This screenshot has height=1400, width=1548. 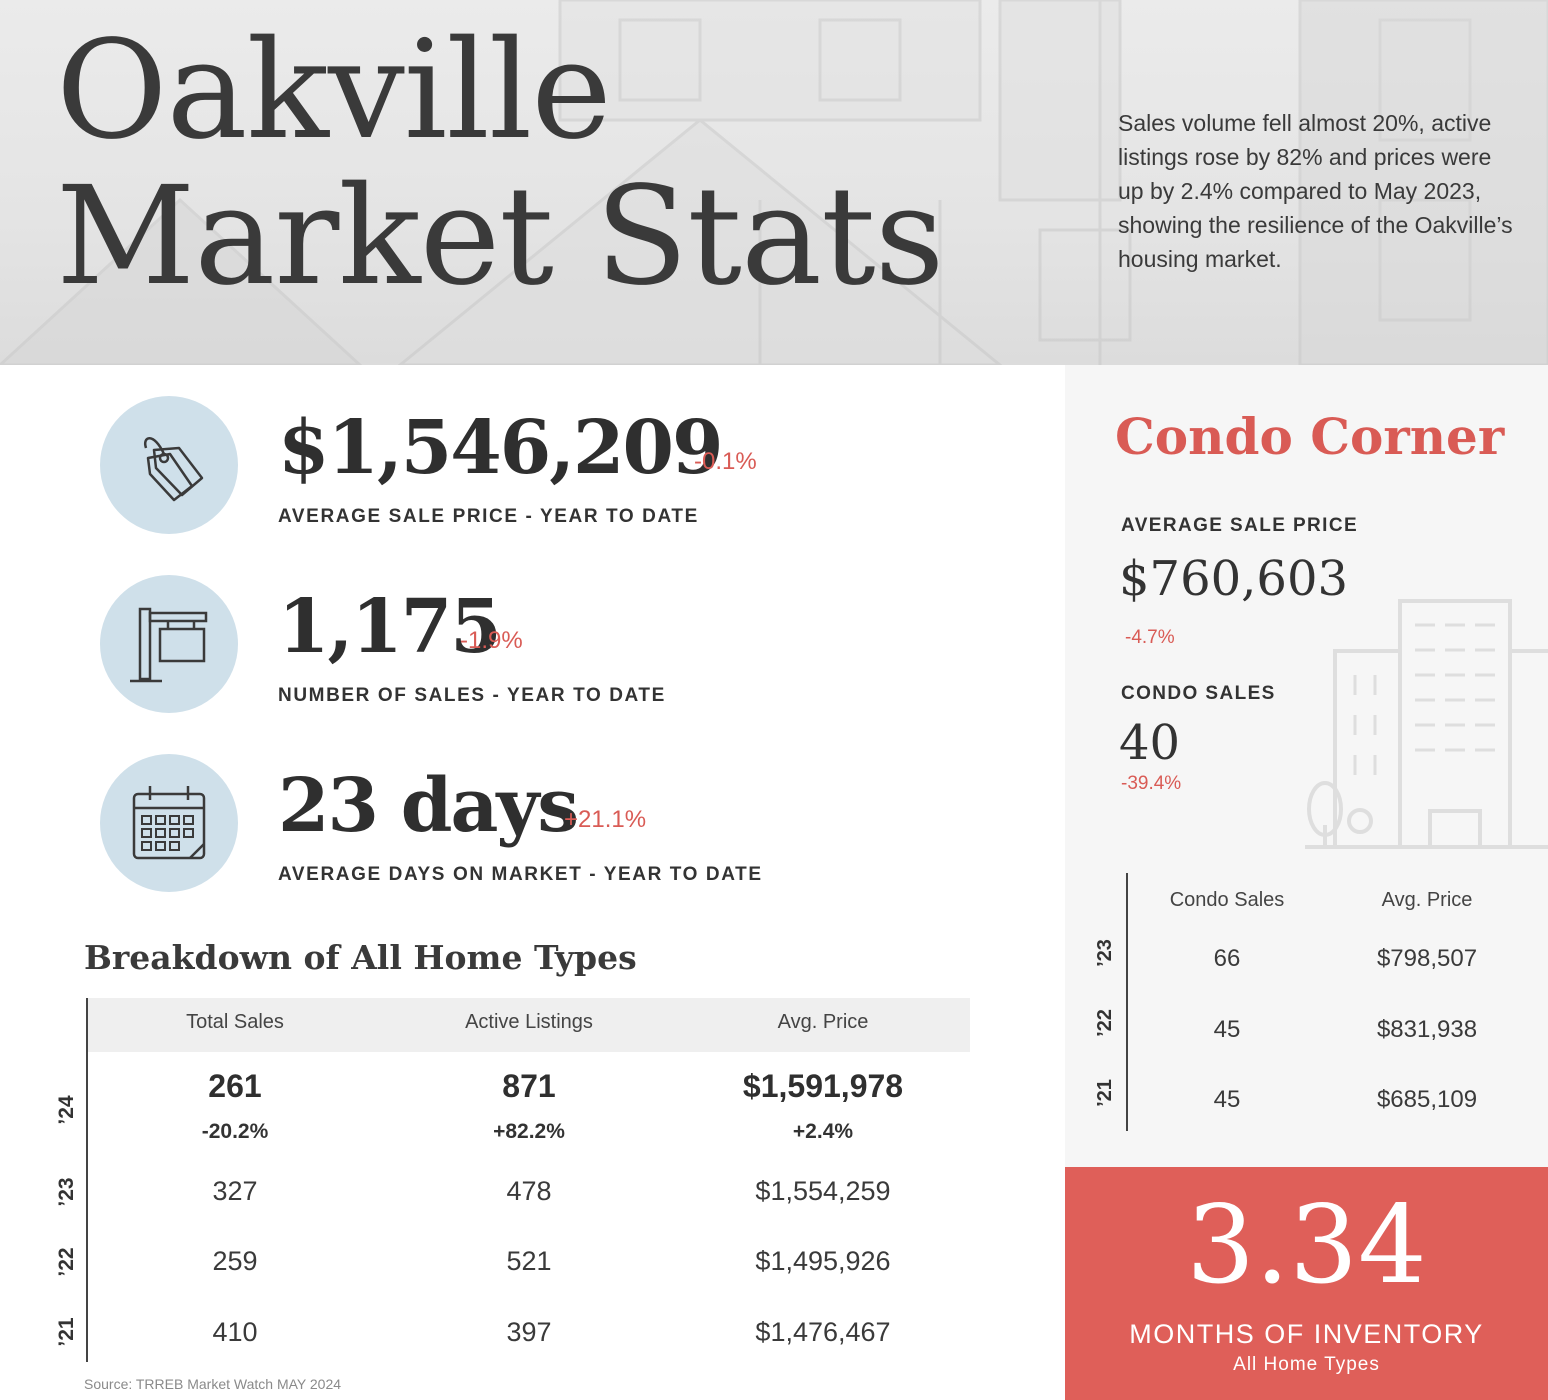 What do you see at coordinates (1427, 1029) in the screenshot?
I see `table-cell: $831,938` at bounding box center [1427, 1029].